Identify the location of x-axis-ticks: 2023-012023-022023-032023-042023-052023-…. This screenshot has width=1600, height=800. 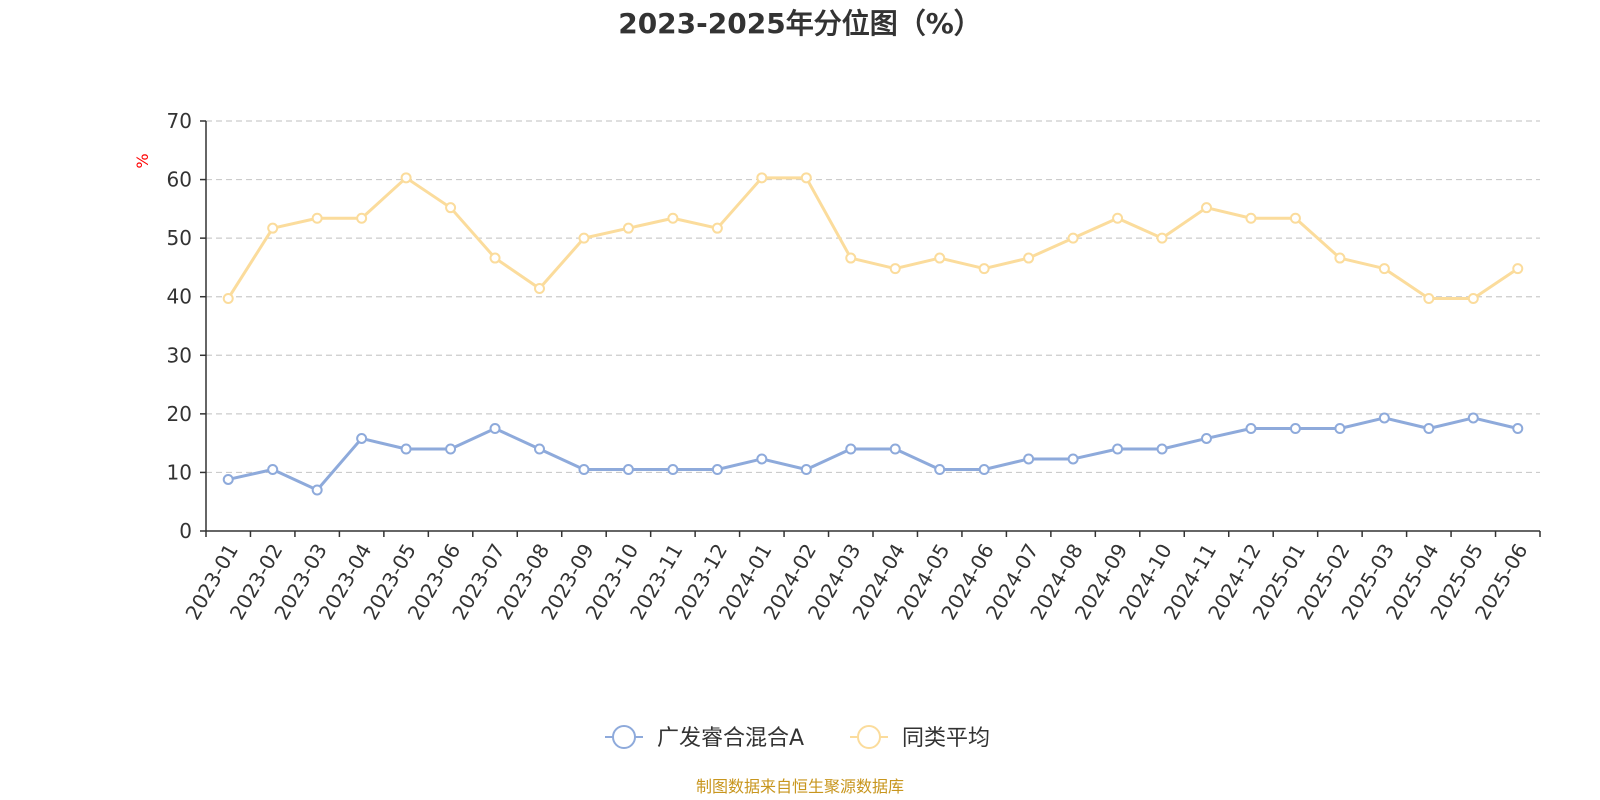
(860, 577).